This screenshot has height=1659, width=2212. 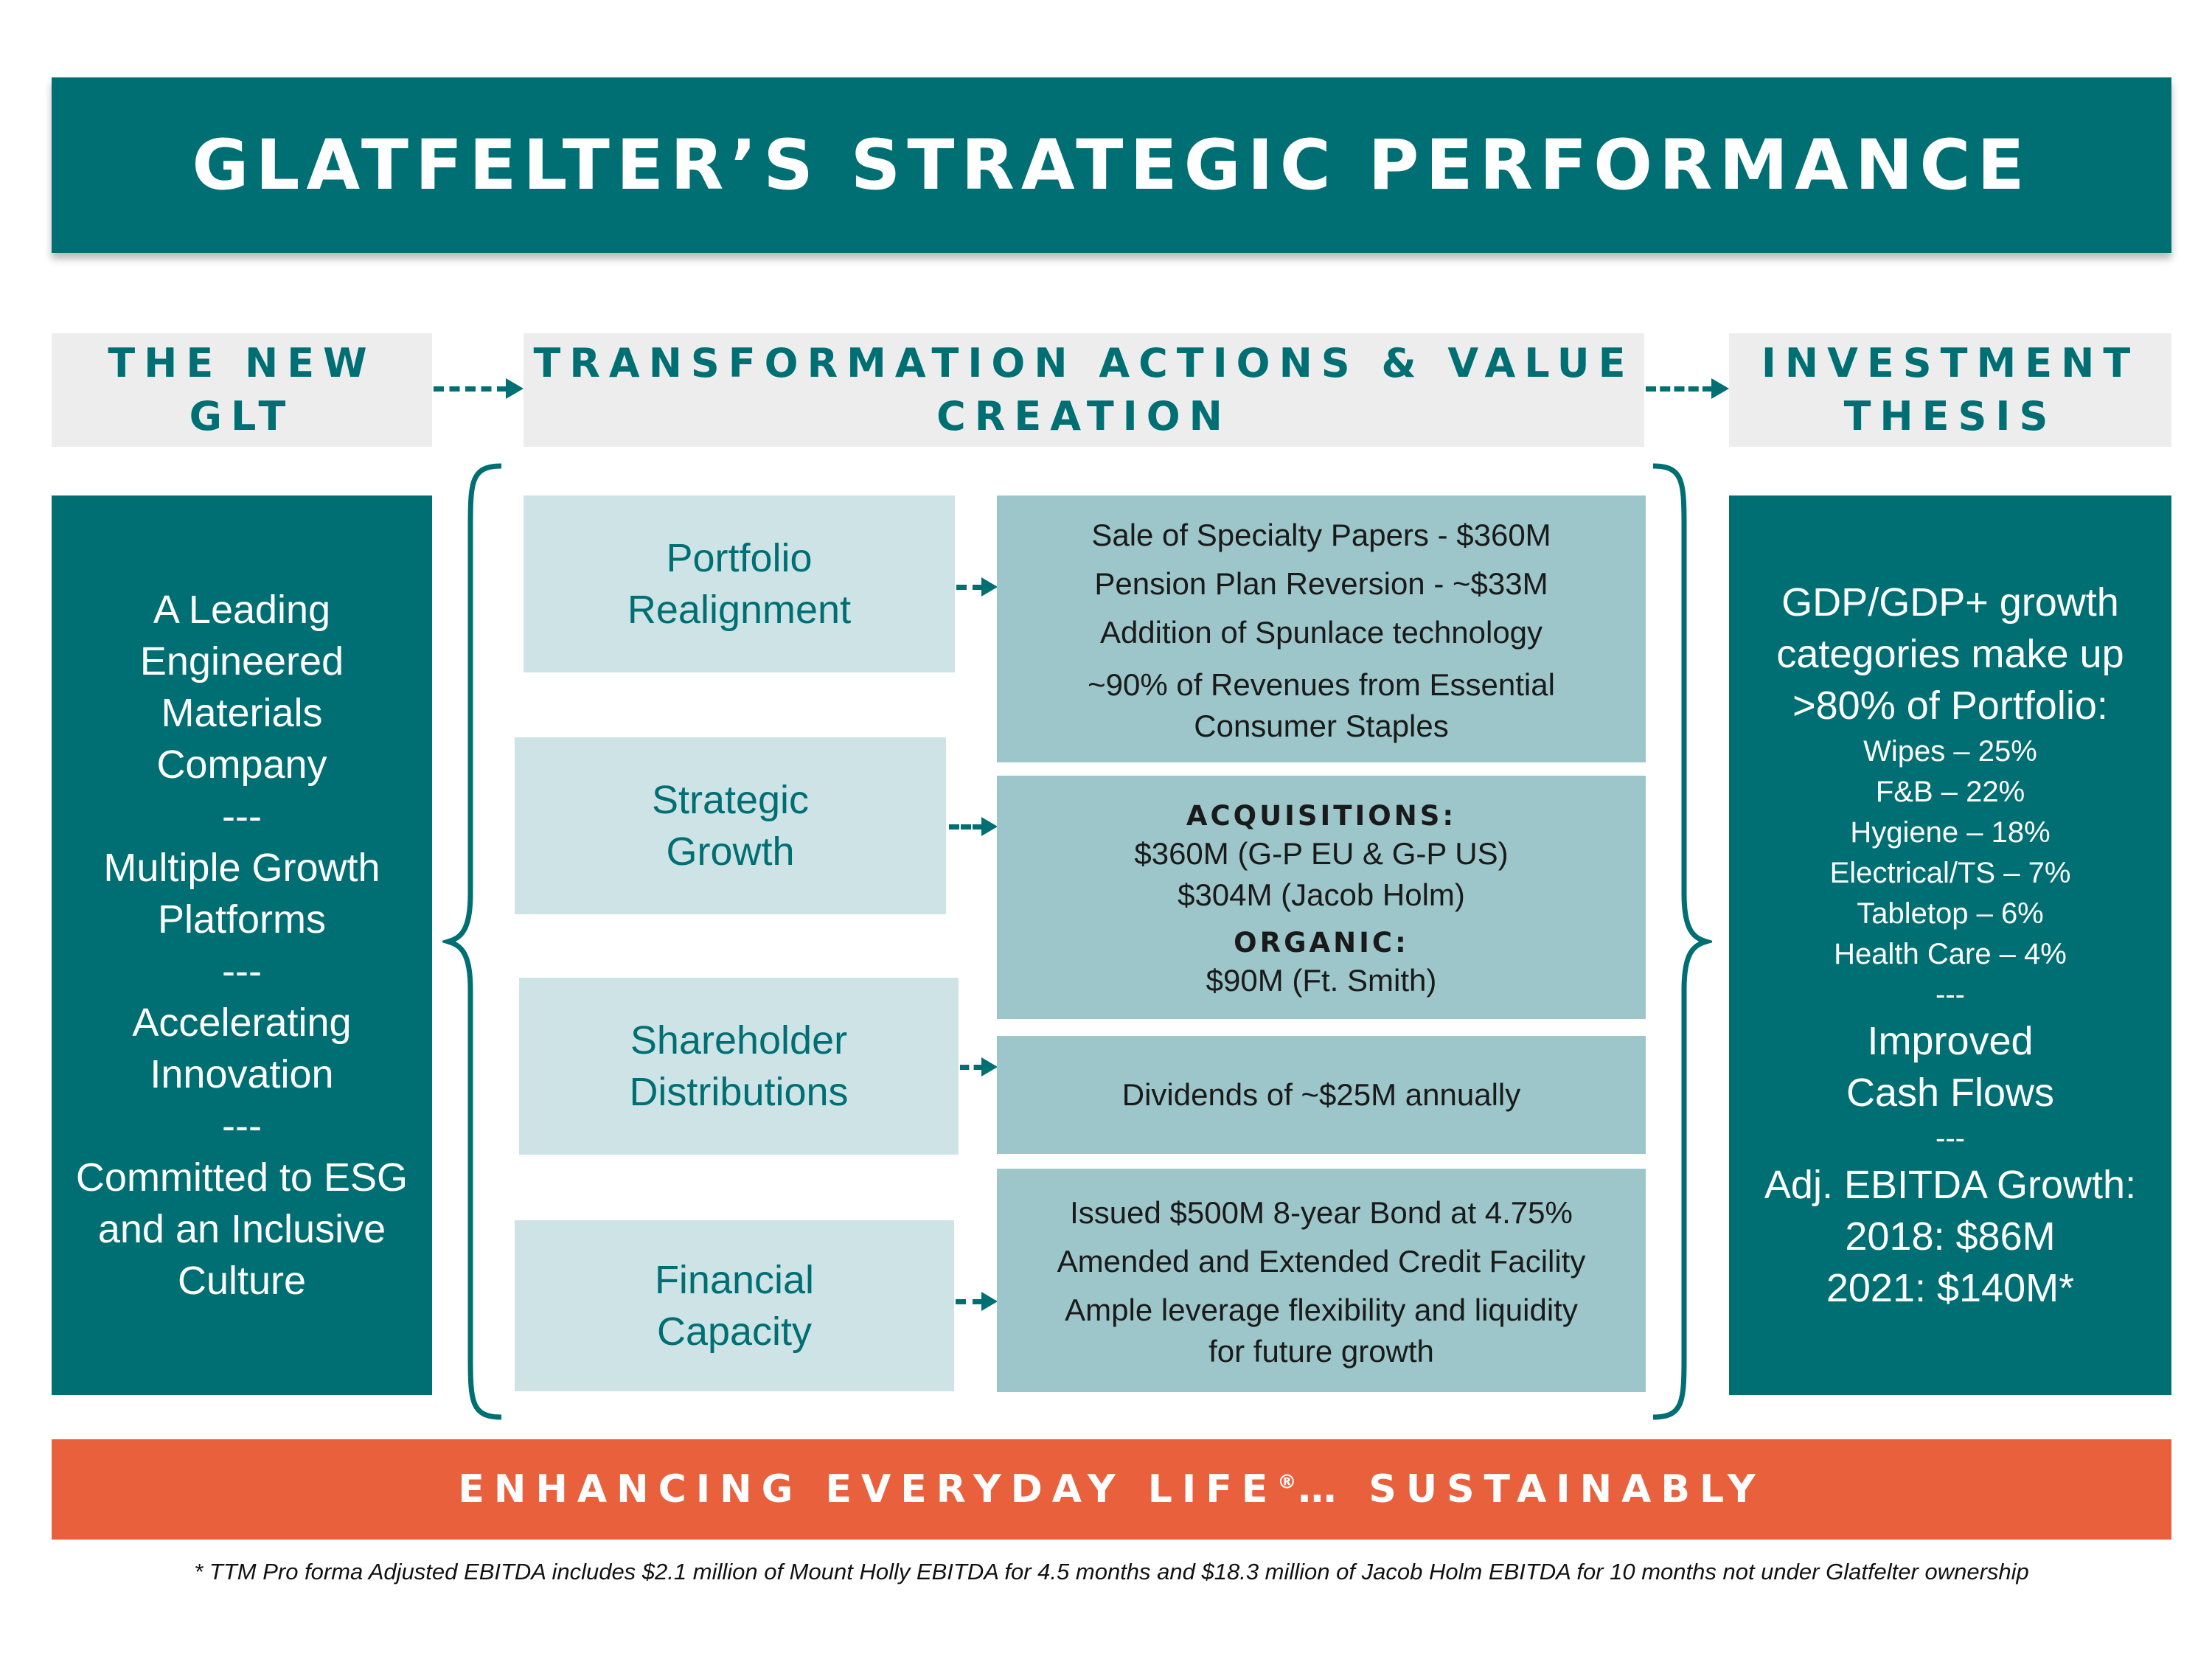 What do you see at coordinates (1321, 980) in the screenshot?
I see `detail-line: $90M (Ft. Smith)` at bounding box center [1321, 980].